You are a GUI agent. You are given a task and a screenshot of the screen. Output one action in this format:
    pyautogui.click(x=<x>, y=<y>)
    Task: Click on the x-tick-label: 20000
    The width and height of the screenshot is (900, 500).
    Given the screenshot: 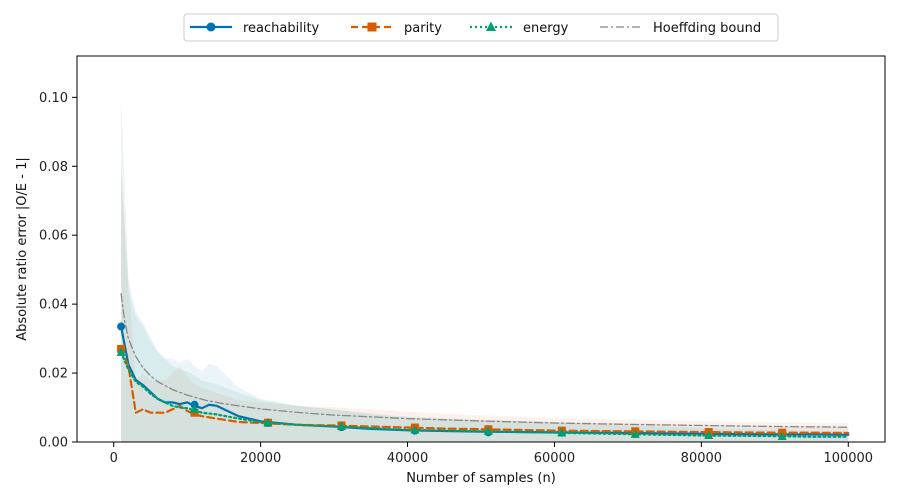 What is the action you would take?
    pyautogui.click(x=260, y=458)
    